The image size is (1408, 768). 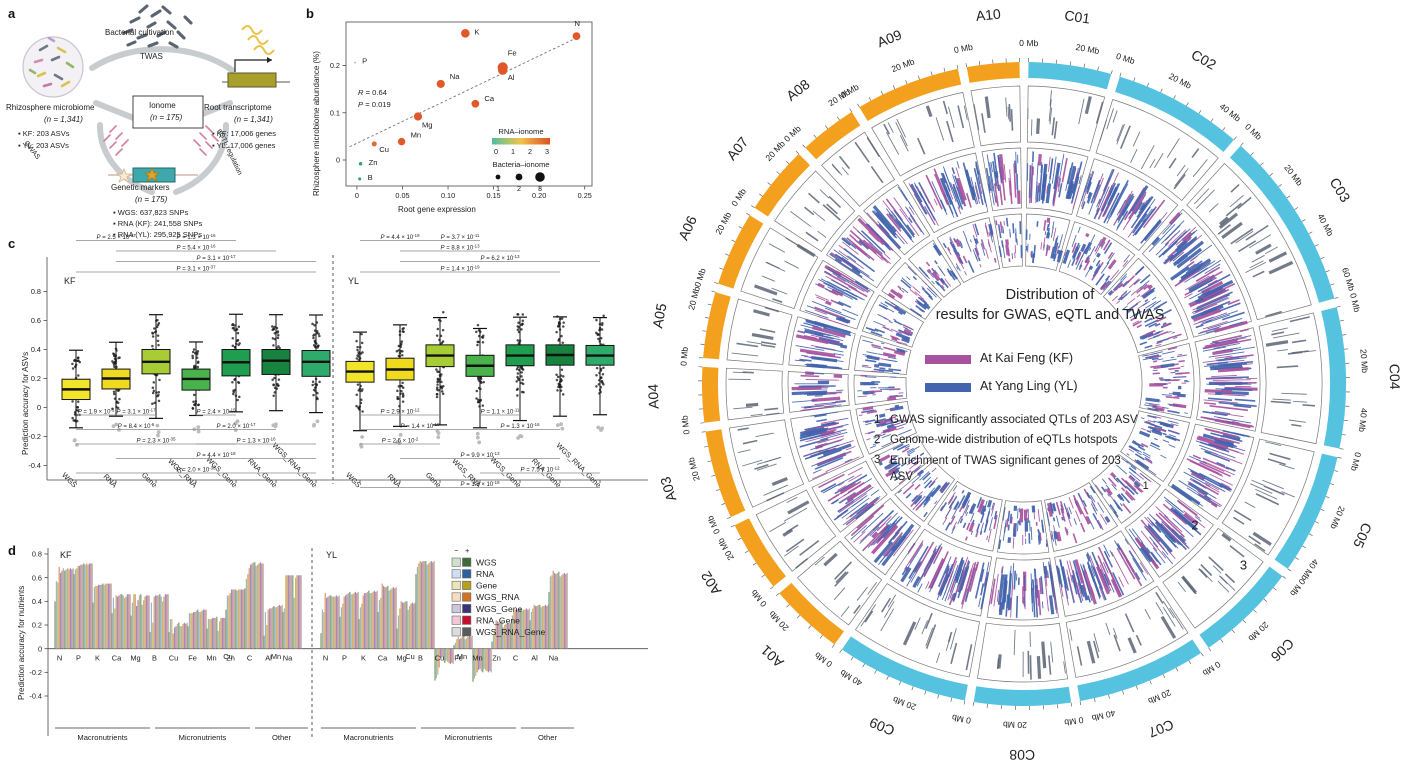 What do you see at coordinates (1023, 652) in the screenshot?
I see `track-cell-3-C08` at bounding box center [1023, 652].